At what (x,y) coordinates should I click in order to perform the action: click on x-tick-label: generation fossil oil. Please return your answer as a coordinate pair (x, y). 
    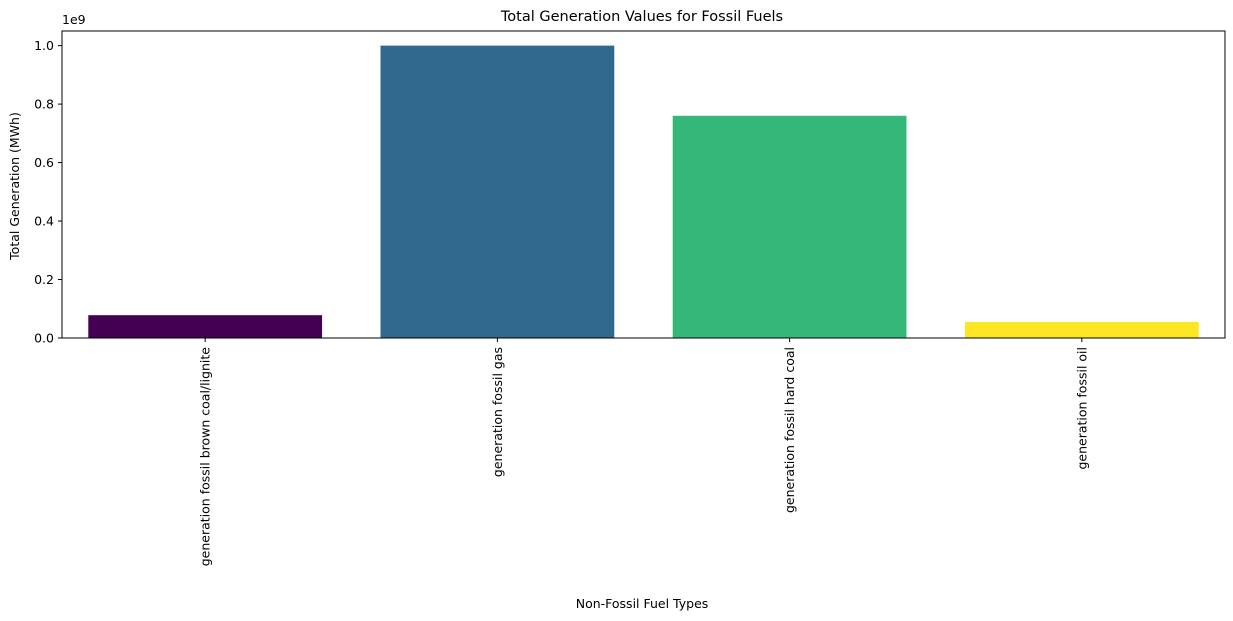
    Looking at the image, I should click on (1081, 408).